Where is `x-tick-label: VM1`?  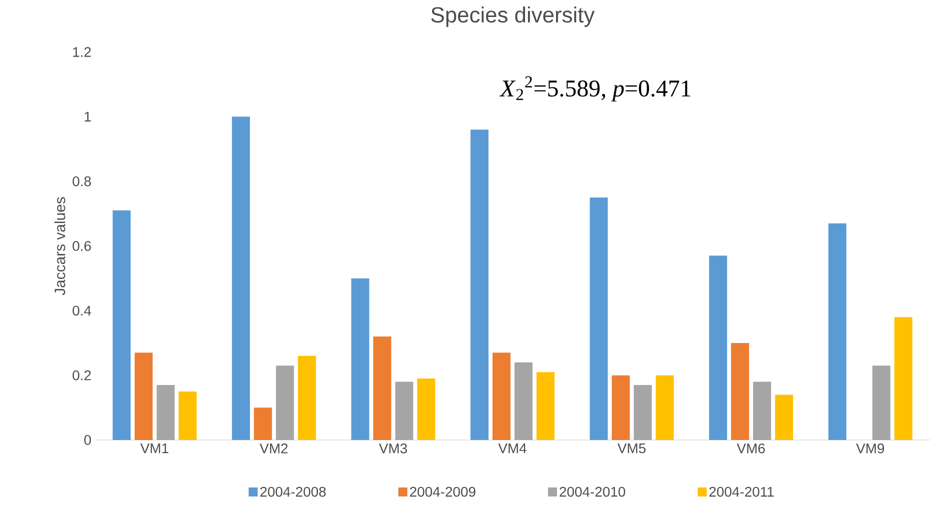
x-tick-label: VM1 is located at coordinates (154, 449).